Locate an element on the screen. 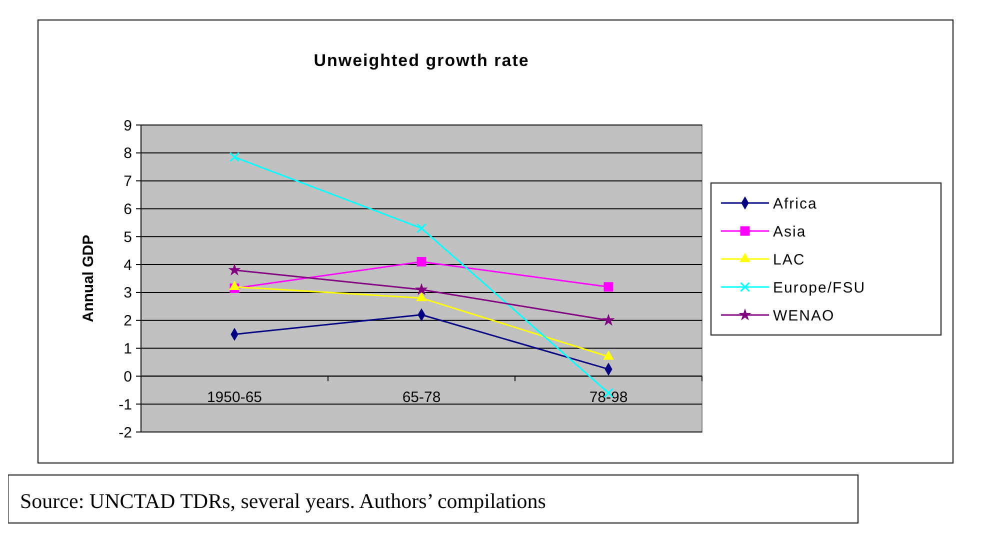 The height and width of the screenshot is (537, 981). chart-title: Unweighted growth rate is located at coordinates (422, 60).